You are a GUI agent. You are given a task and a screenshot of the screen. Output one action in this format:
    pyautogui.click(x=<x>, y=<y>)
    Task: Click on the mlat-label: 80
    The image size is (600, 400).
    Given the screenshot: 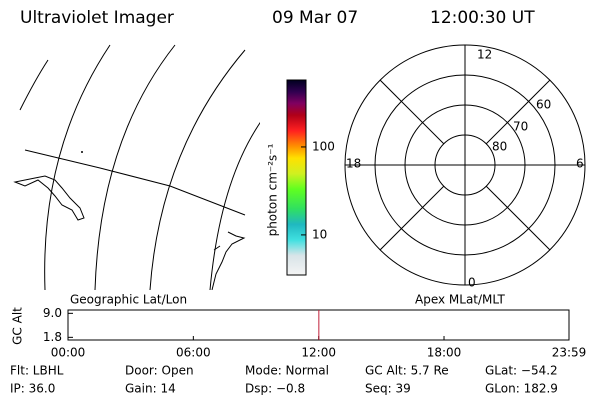 What is the action you would take?
    pyautogui.click(x=499, y=147)
    